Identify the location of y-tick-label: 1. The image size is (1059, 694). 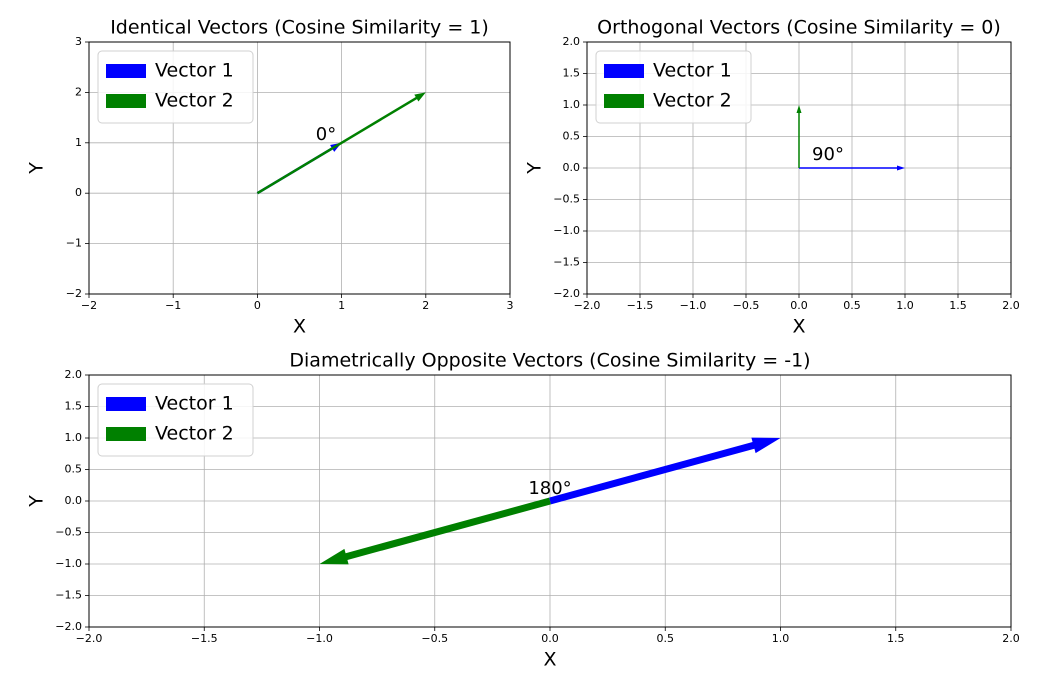
(78, 142).